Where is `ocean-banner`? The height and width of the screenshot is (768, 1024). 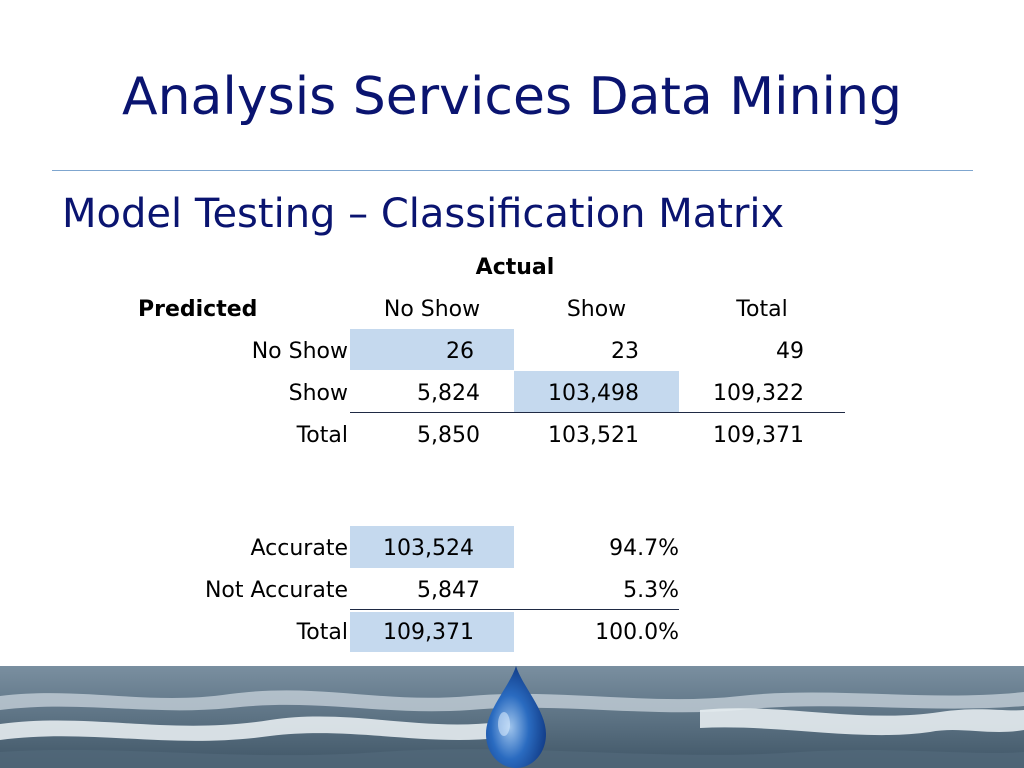 ocean-banner is located at coordinates (512, 717).